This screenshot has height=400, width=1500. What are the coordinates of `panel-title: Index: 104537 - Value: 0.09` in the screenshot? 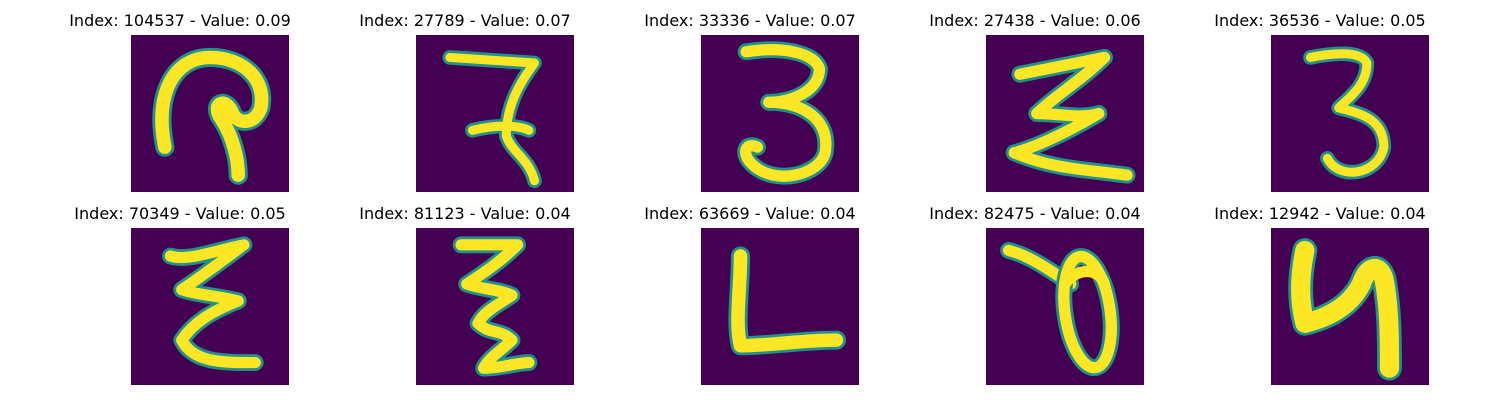 It's located at (180, 20).